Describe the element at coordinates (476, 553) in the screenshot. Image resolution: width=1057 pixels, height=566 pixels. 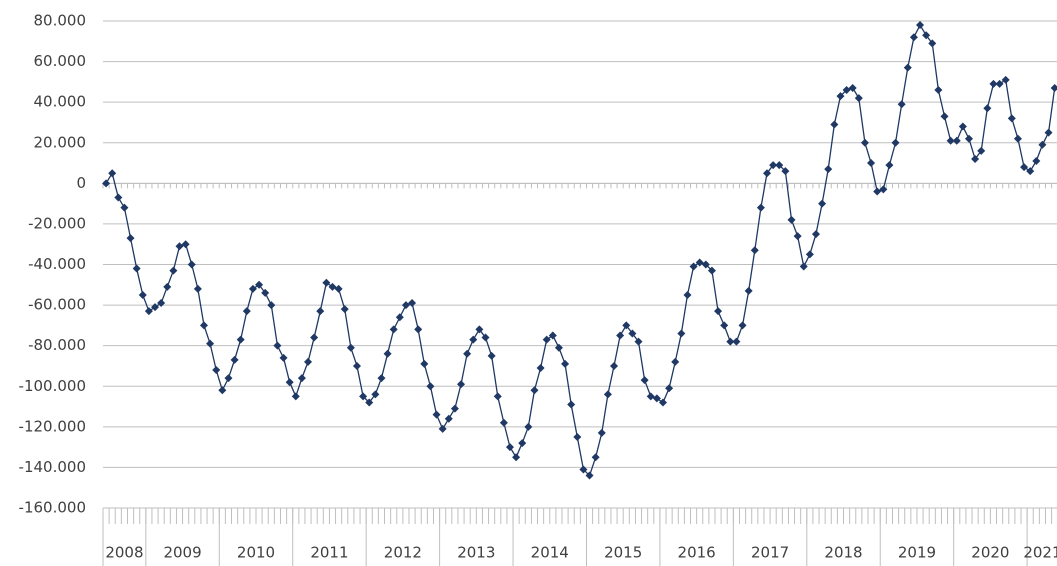
I see `x-tick-label: 2013` at that location.